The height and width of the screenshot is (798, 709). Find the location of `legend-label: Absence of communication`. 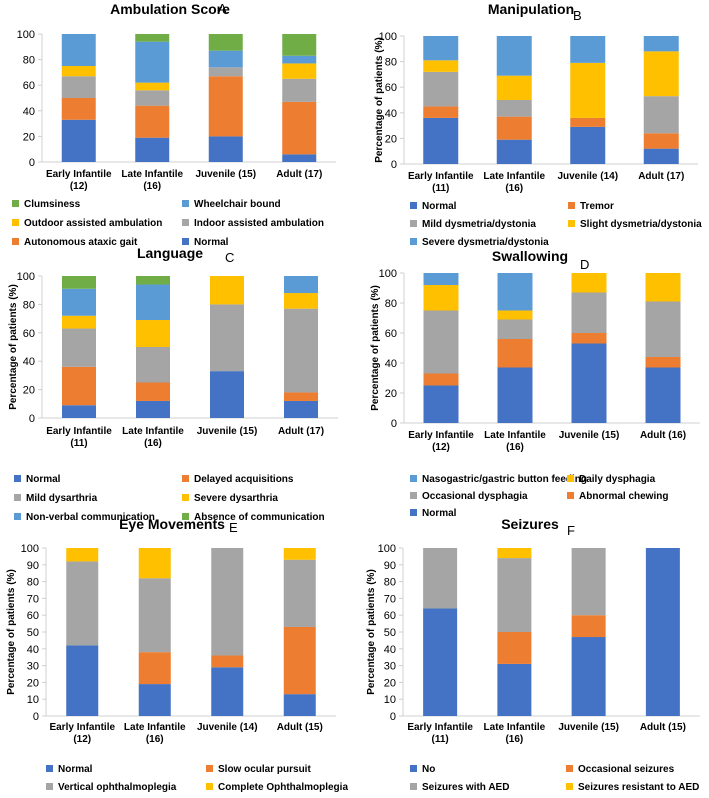

legend-label: Absence of communication is located at coordinates (259, 517).